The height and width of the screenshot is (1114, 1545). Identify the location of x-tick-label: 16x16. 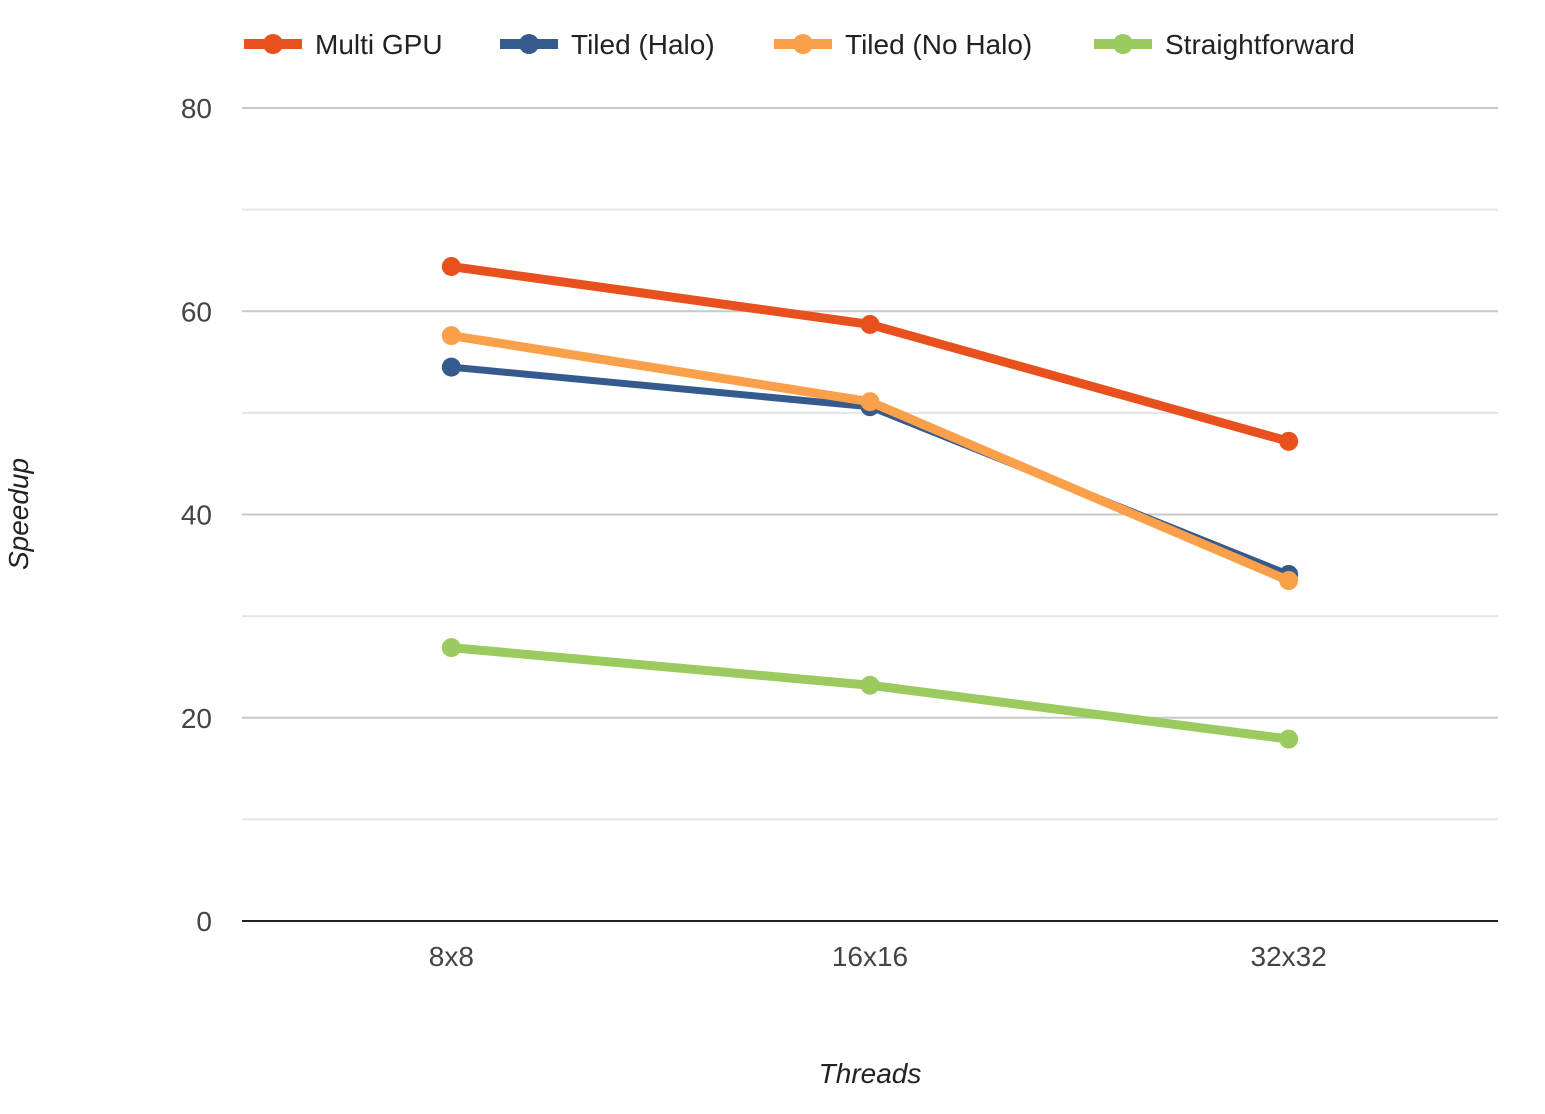
(870, 956).